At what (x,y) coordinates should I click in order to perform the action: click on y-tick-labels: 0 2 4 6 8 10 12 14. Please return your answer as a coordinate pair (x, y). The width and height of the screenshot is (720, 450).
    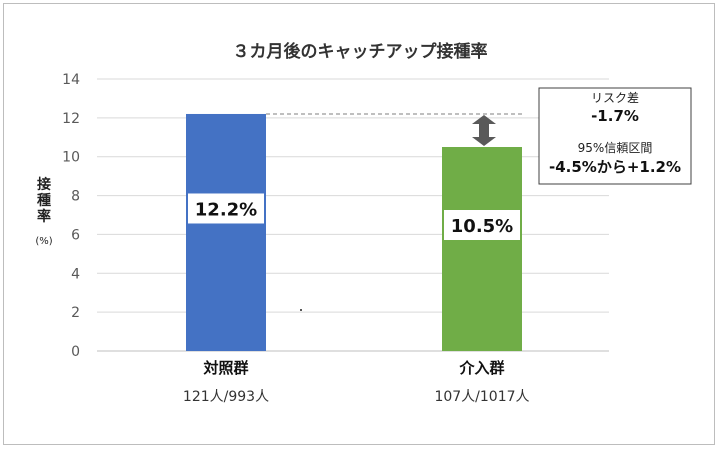
    Looking at the image, I should click on (71, 216).